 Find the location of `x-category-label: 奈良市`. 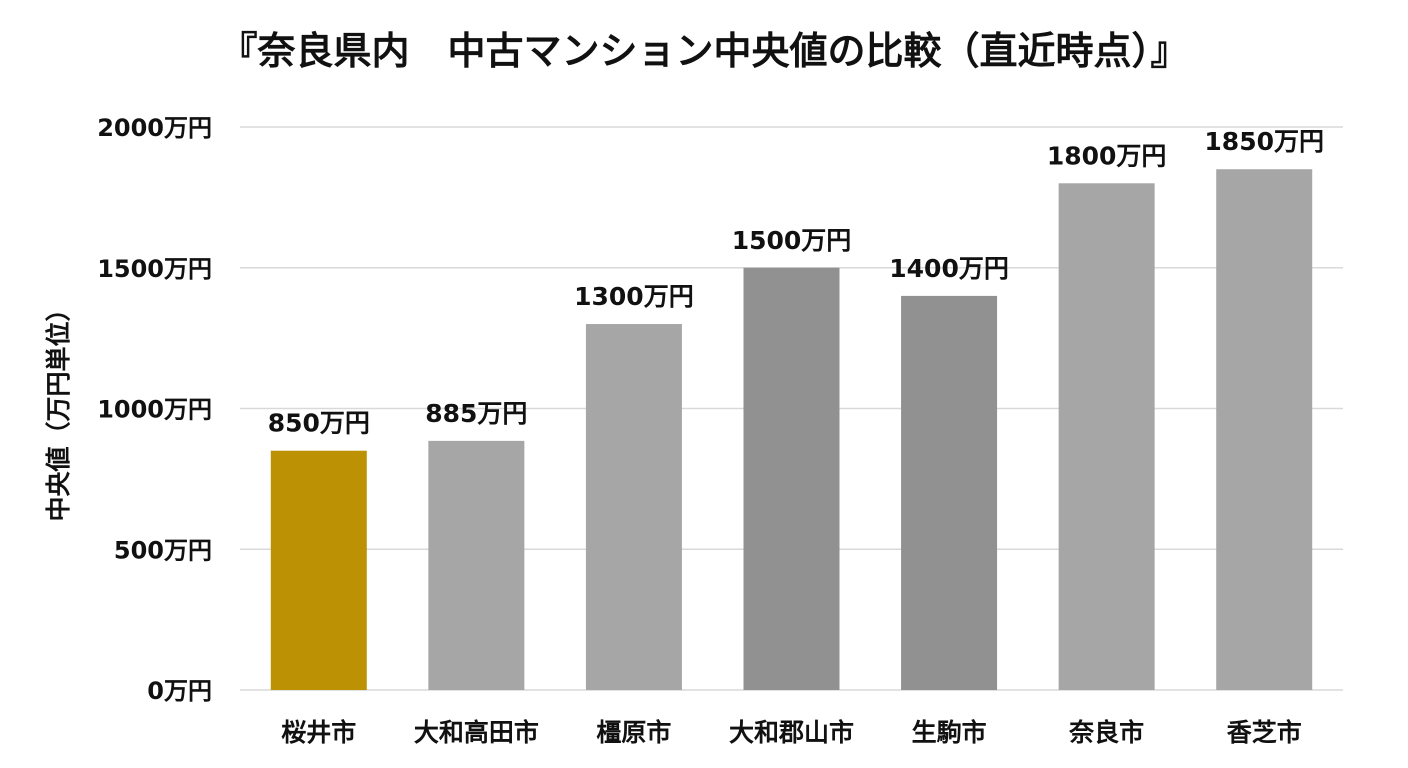

x-category-label: 奈良市 is located at coordinates (1106, 732).